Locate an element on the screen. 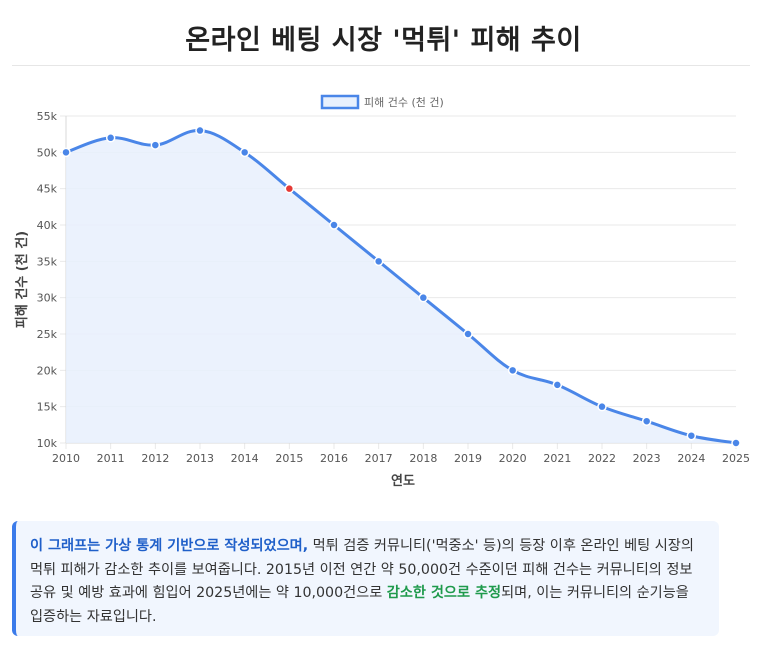  x-tick-label: 2020 is located at coordinates (513, 458).